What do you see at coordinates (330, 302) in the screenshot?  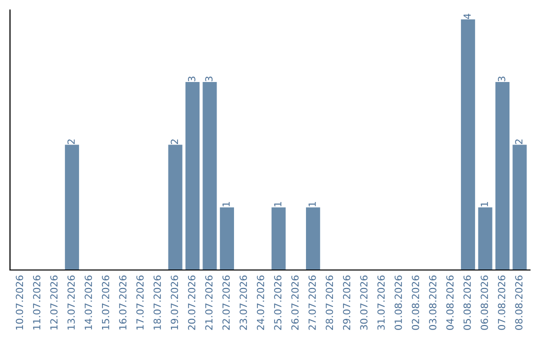 I see `x-tick-label: 28.07.2026` at bounding box center [330, 302].